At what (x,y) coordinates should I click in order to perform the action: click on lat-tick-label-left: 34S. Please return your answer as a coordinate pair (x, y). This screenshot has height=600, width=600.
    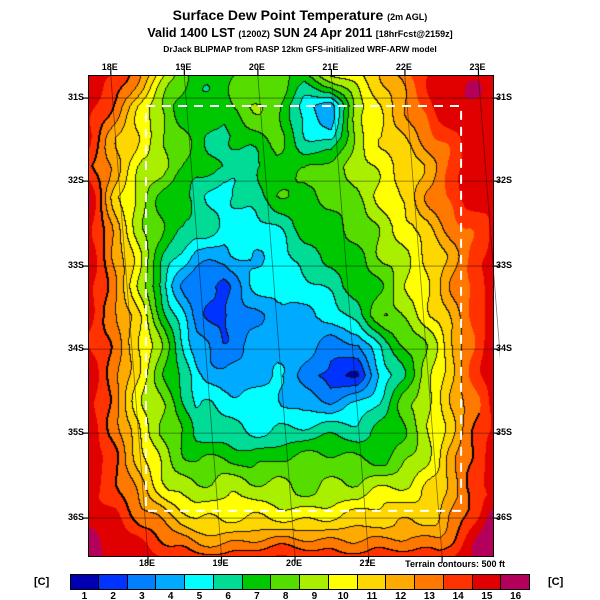
    Looking at the image, I should click on (75, 348).